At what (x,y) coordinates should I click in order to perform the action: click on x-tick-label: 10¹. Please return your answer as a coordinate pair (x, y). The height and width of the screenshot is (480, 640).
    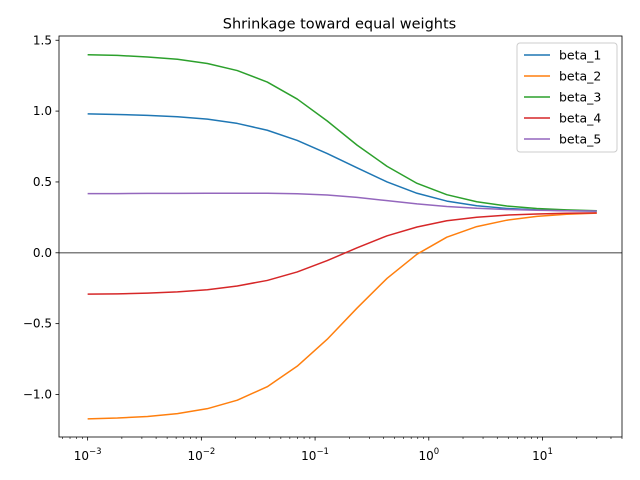
    Looking at the image, I should click on (542, 455).